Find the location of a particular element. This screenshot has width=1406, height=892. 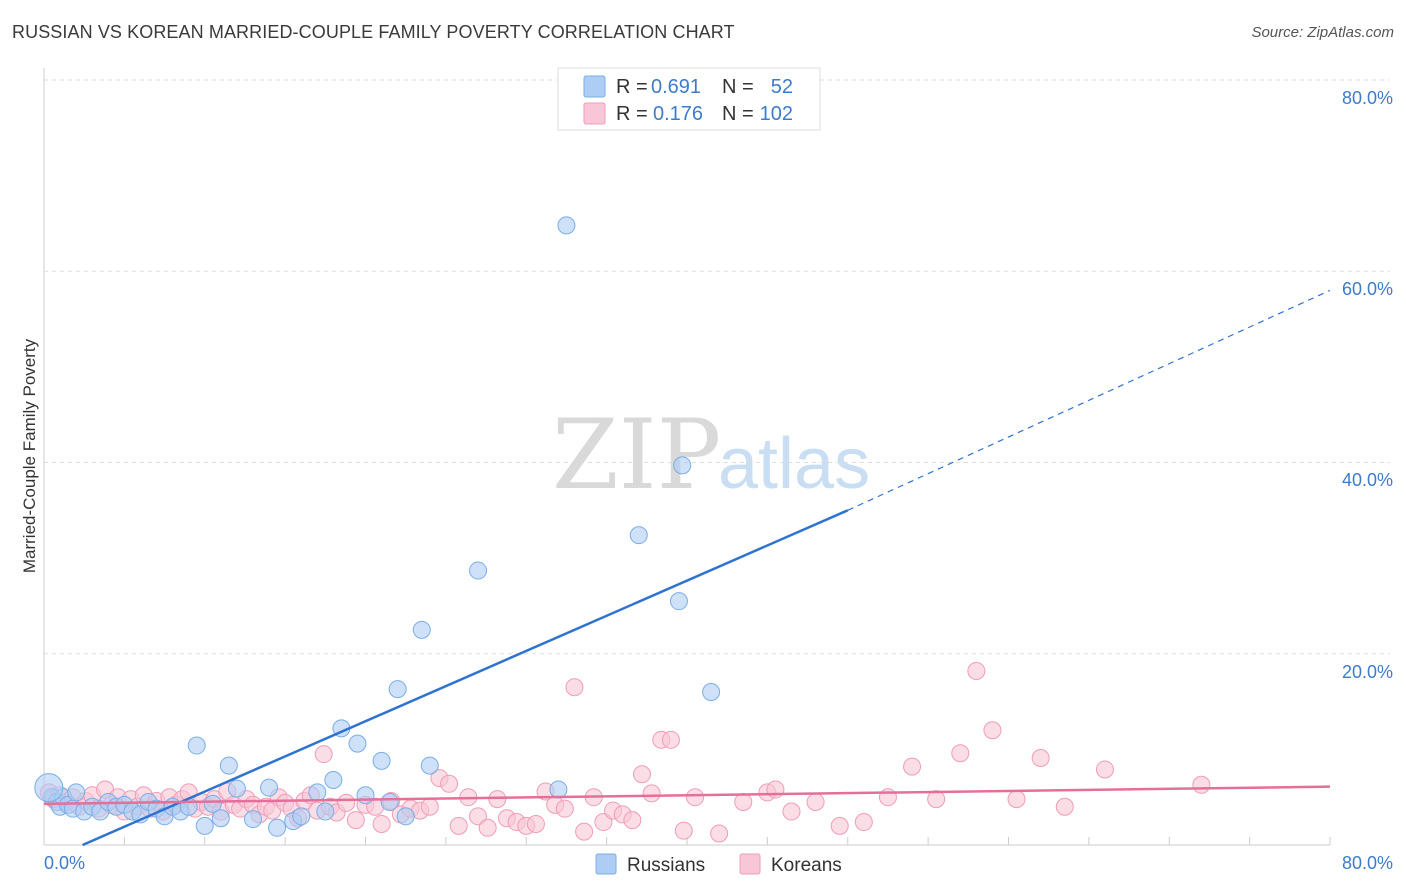

y-tick-label-80: 80.0% is located at coordinates (1367, 98).